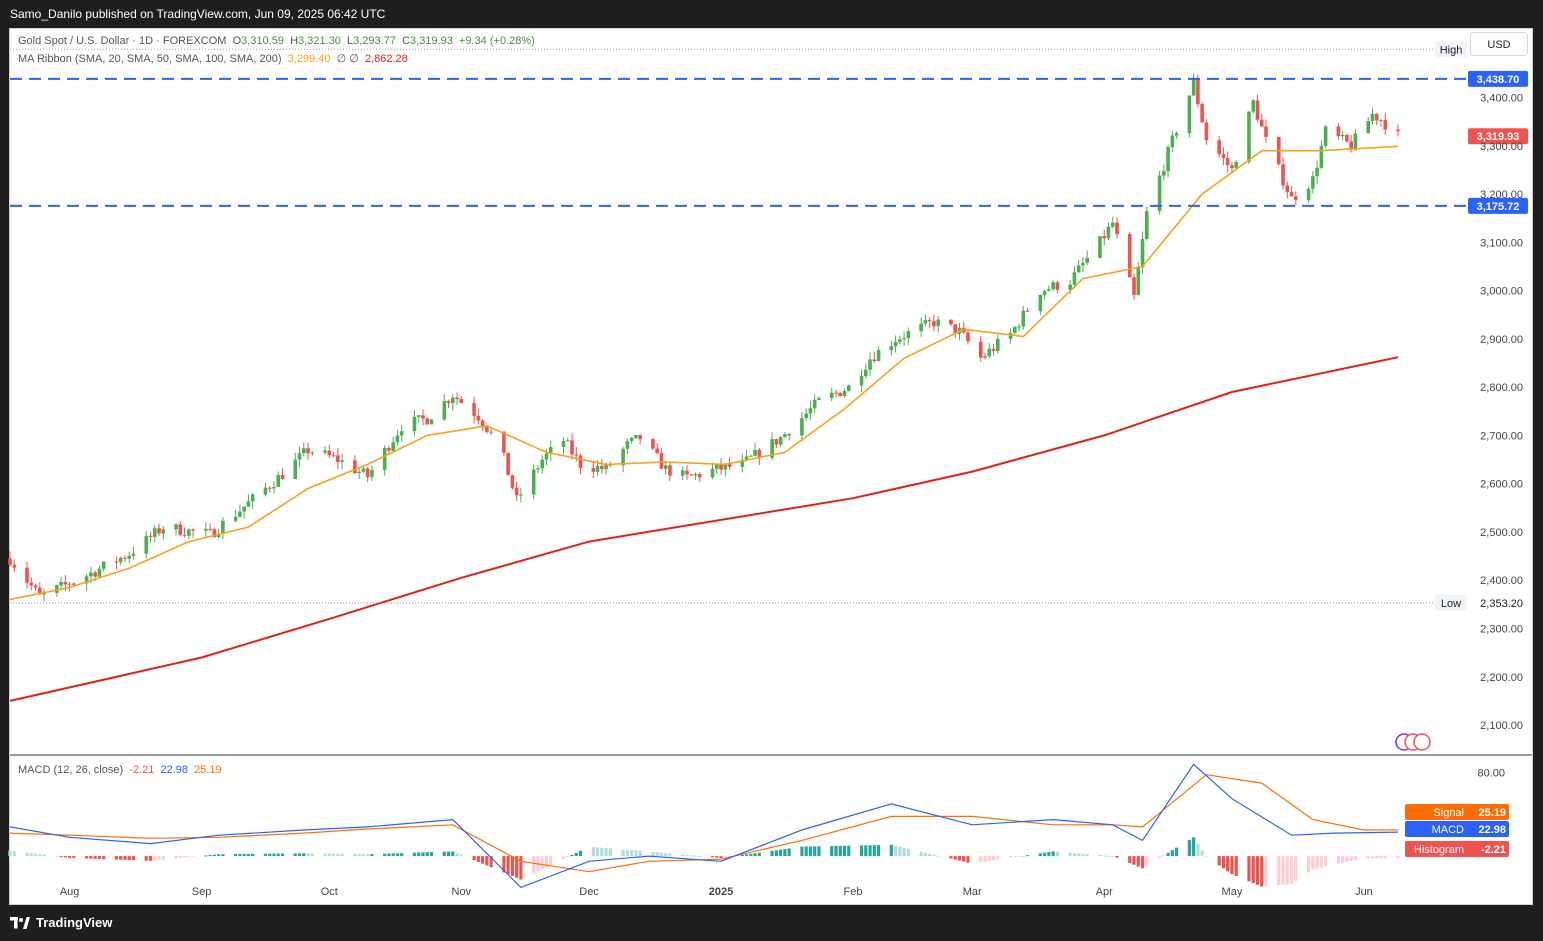 The image size is (1543, 941). I want to click on low-value: 3,293.77, so click(374, 41).